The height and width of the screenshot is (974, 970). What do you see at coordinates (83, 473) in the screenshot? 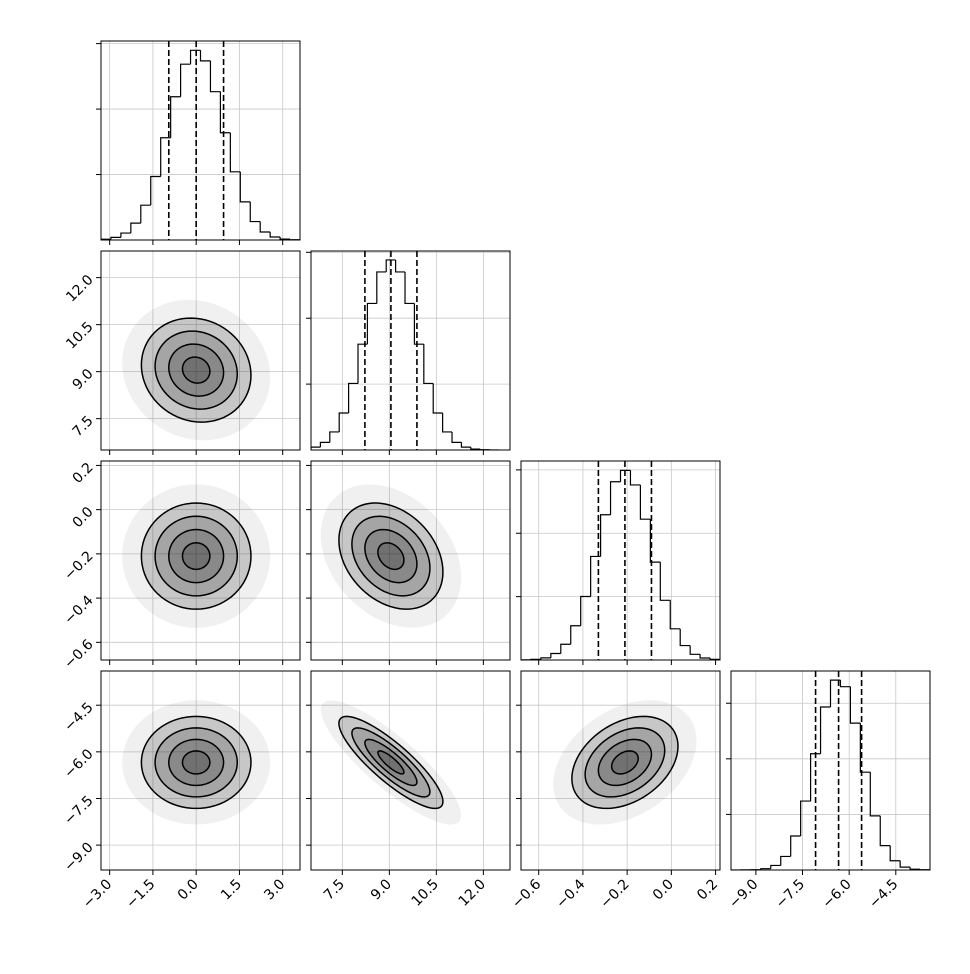
I see `y-tick-label: 0.2` at bounding box center [83, 473].